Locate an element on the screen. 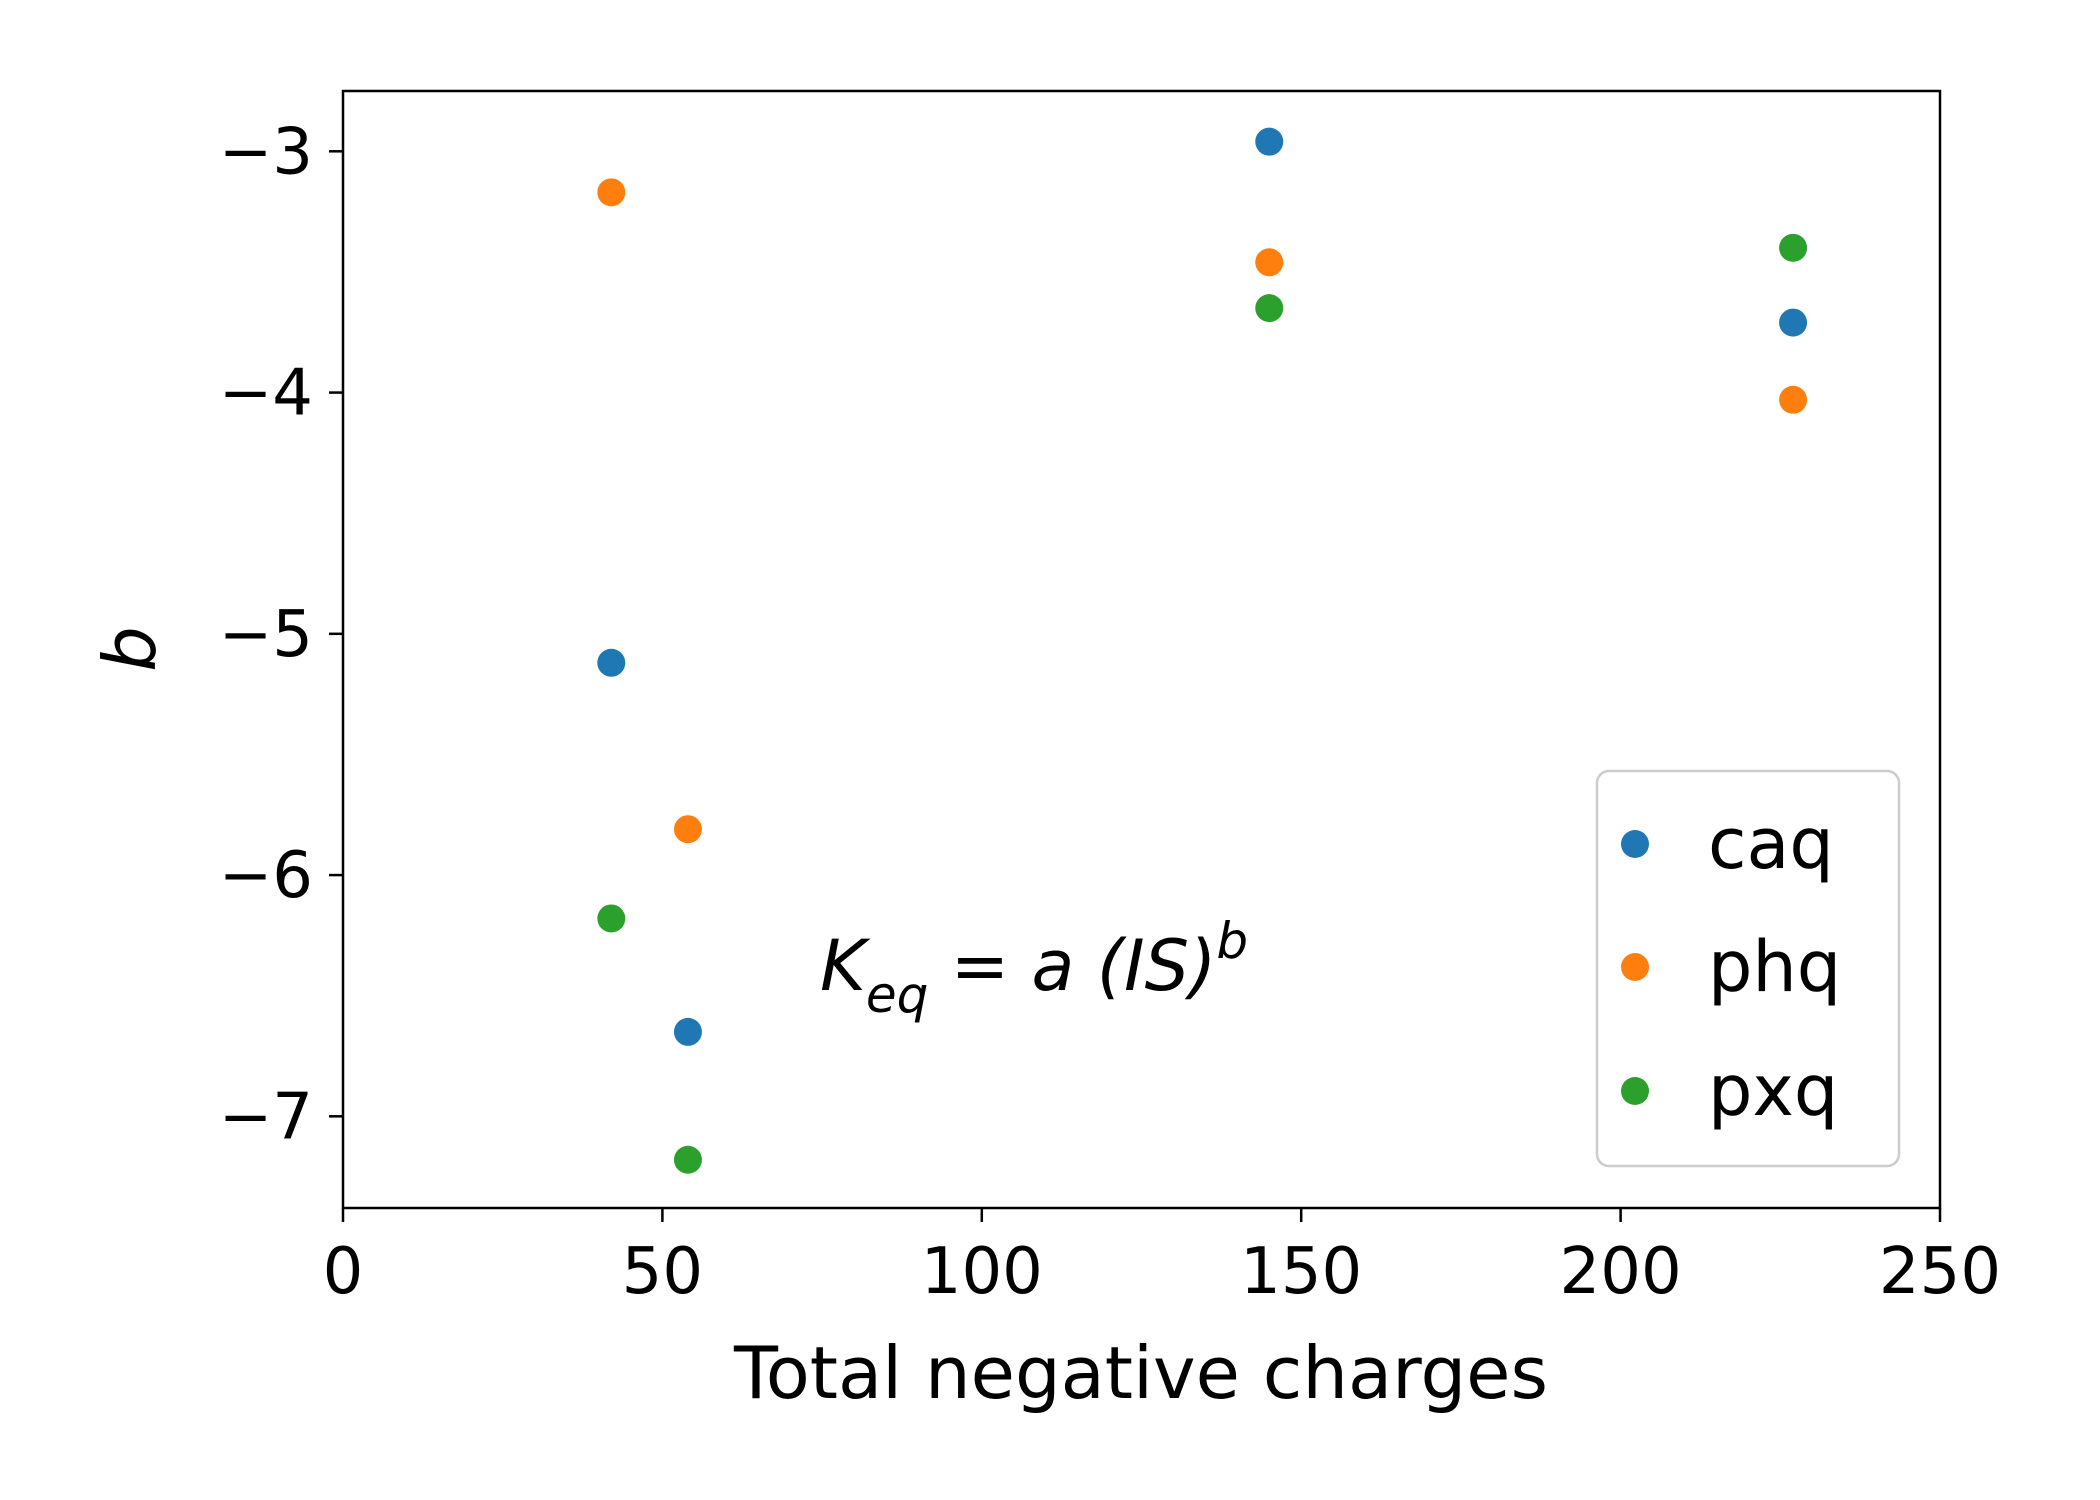 Image resolution: width=2100 pixels, height=1500 pixels. formula-sup: b is located at coordinates (1232, 941).